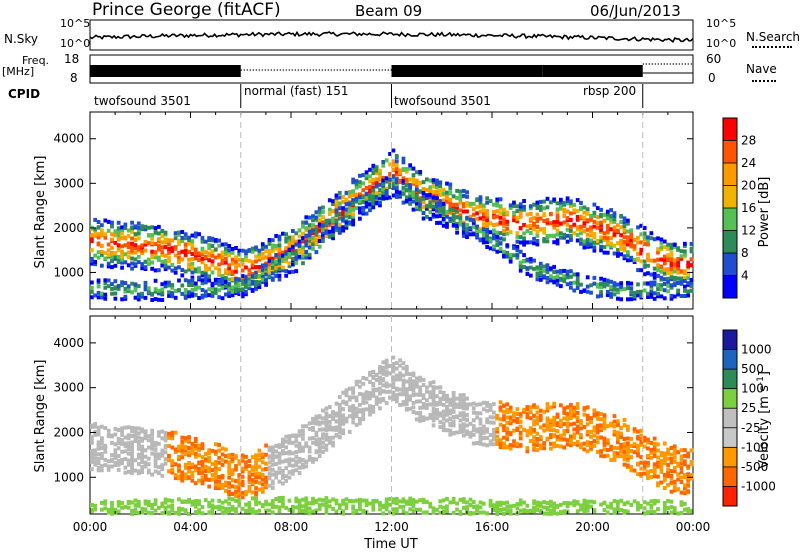 The height and width of the screenshot is (554, 800). I want to click on noise-left-bottom-tick: 10^0, so click(75, 43).